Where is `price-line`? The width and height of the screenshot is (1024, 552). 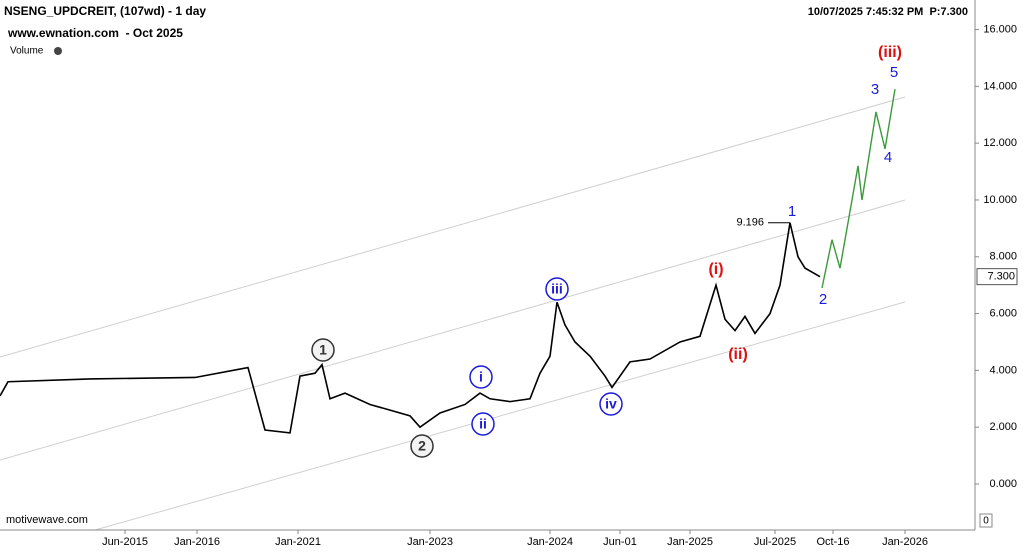
price-line is located at coordinates (858, 189).